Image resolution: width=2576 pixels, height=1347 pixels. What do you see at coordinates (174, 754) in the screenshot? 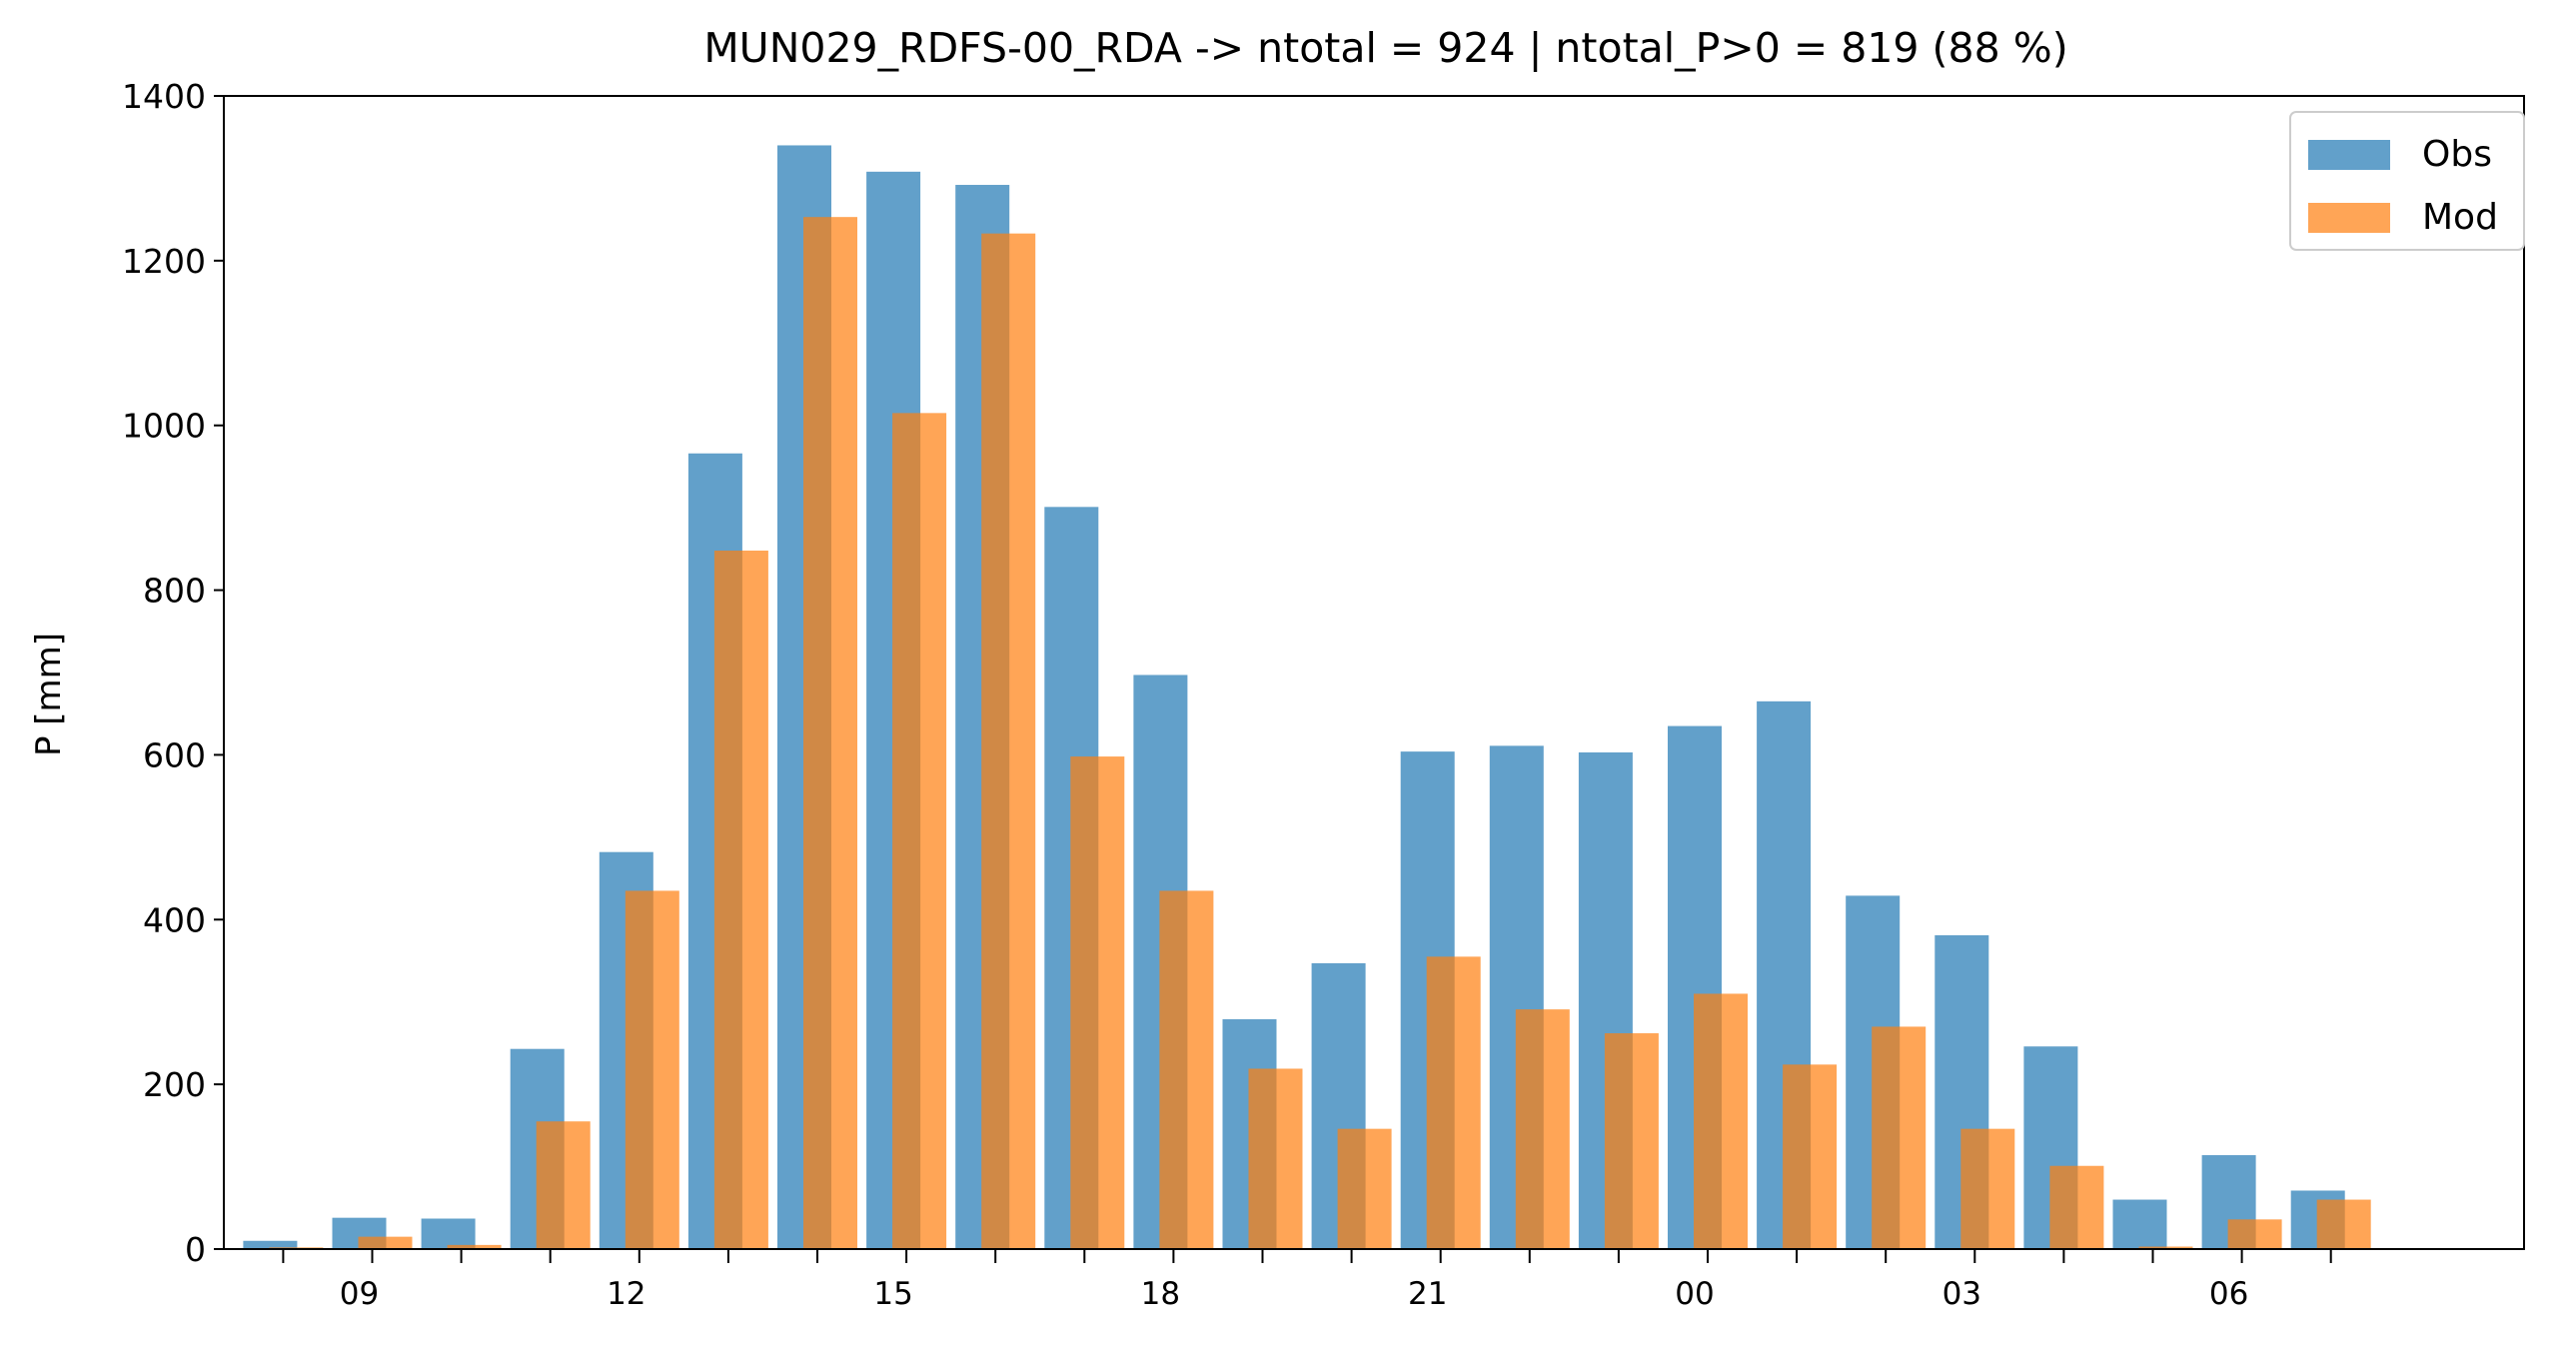
I see `y-tick-label-600: 600` at bounding box center [174, 754].